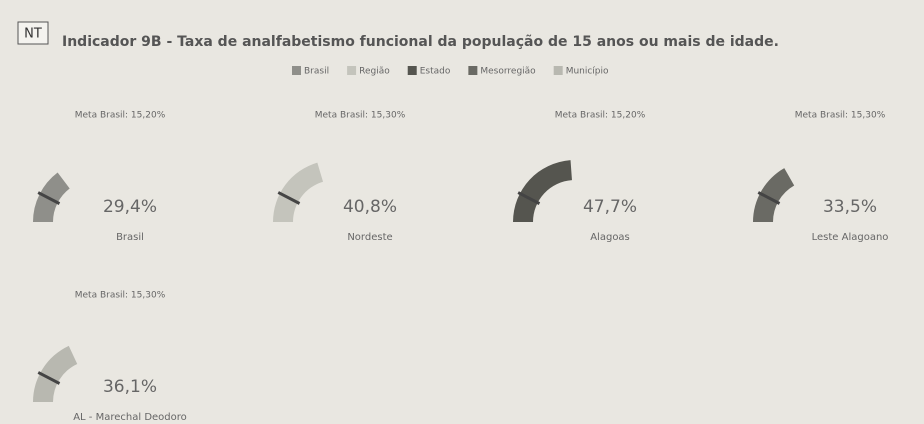 This screenshot has width=924, height=424. Describe the element at coordinates (130, 237) in the screenshot. I see `gauge-name: Brasil` at that location.